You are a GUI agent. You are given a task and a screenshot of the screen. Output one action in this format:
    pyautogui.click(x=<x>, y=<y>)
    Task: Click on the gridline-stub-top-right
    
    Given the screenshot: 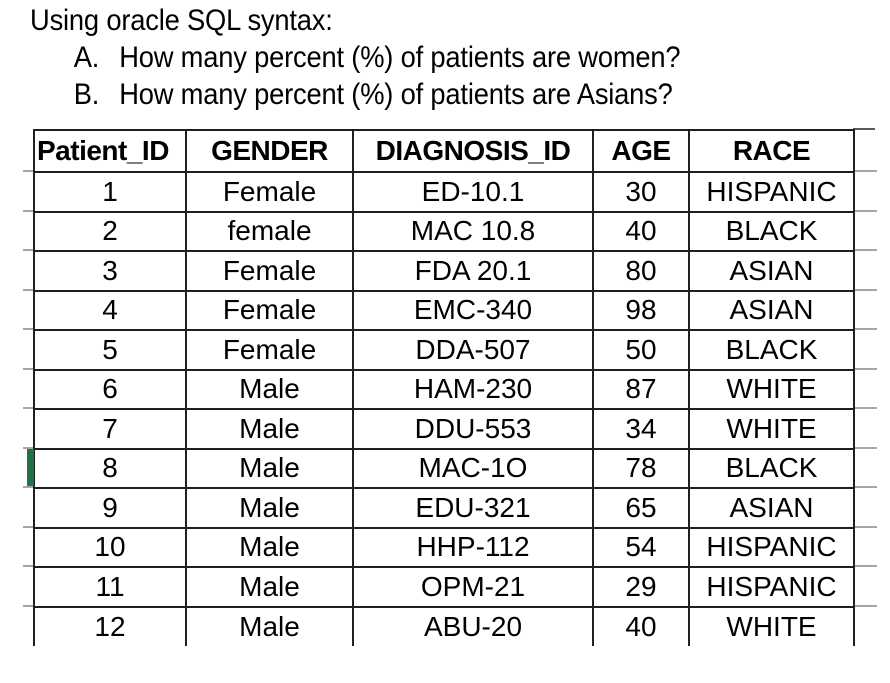 What is the action you would take?
    pyautogui.click(x=864, y=129)
    